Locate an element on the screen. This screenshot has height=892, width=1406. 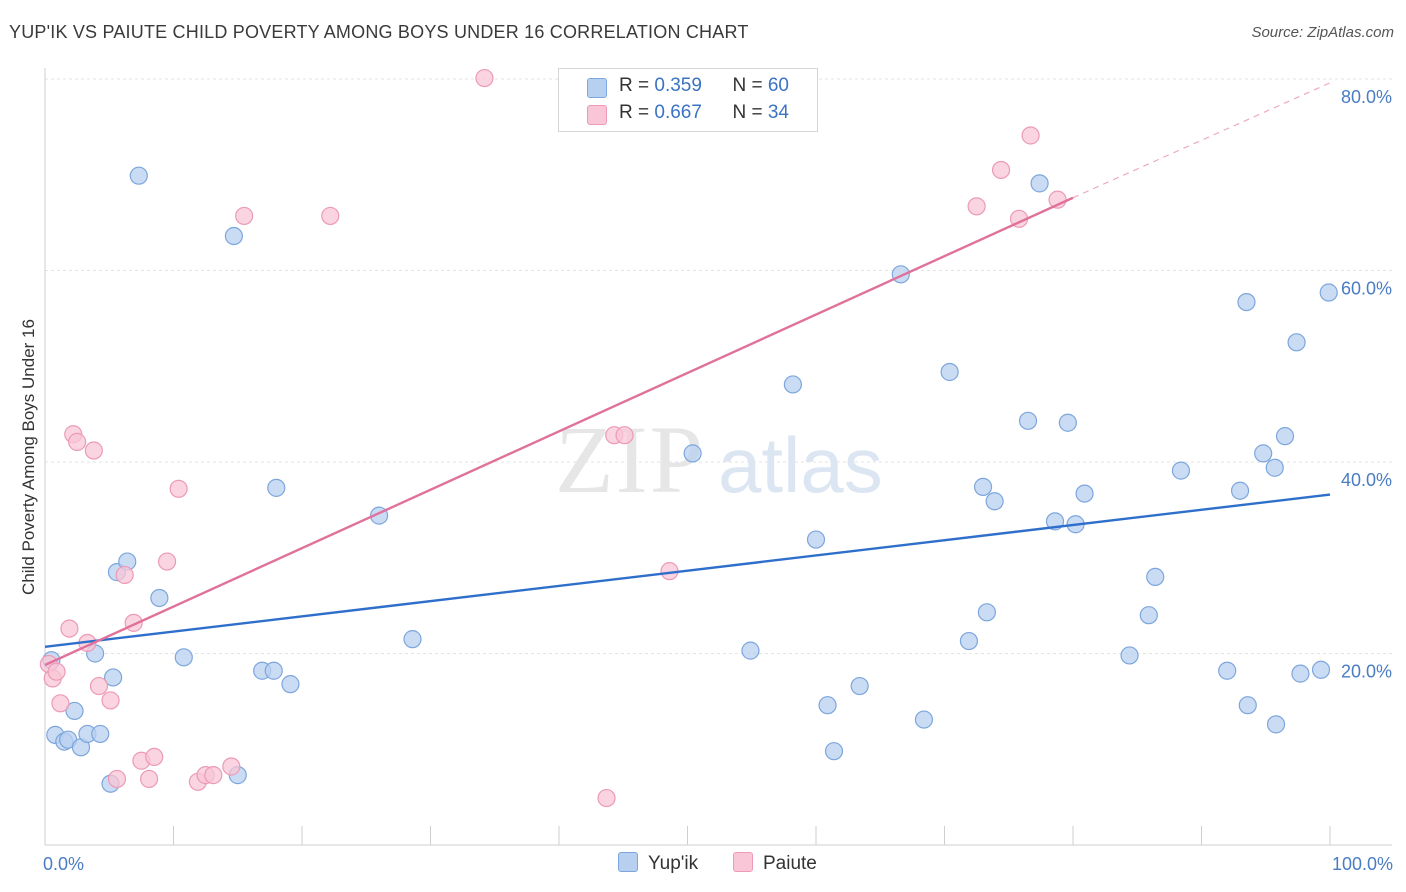
y-tick-label: 60.0% is located at coordinates (1366, 289).